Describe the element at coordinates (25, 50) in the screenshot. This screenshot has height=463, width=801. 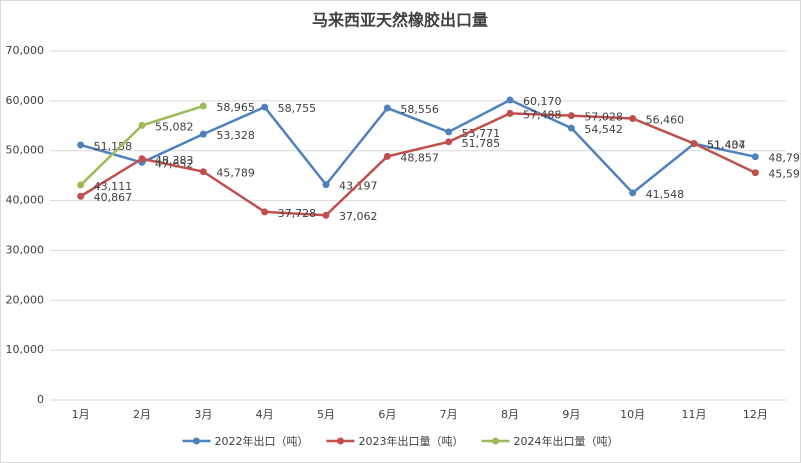
I see `y-tick-label: 70,000` at that location.